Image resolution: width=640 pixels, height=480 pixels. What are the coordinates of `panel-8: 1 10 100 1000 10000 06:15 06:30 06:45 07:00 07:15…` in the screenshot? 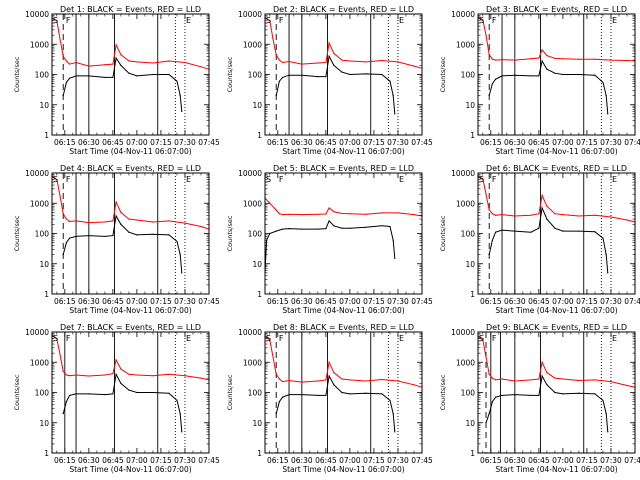 It's located at (329, 398).